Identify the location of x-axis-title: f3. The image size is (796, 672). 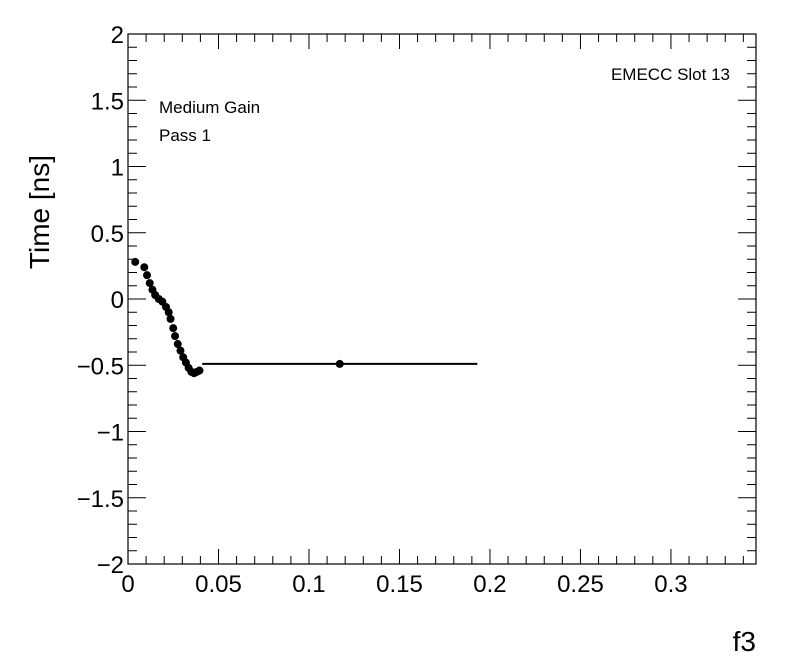
(744, 641).